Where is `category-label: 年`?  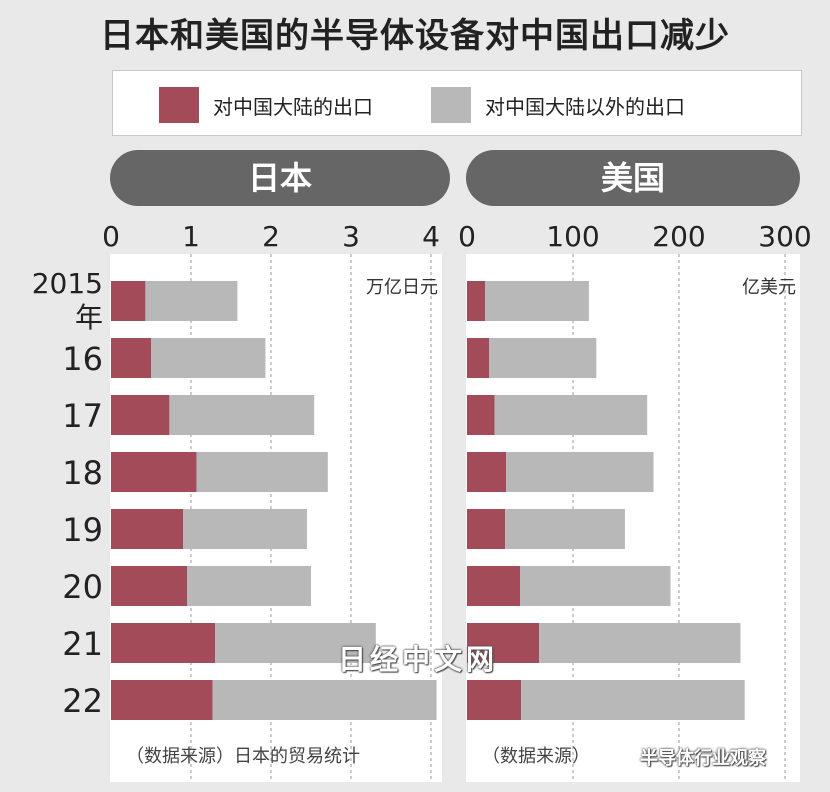 category-label: 年 is located at coordinates (89, 317).